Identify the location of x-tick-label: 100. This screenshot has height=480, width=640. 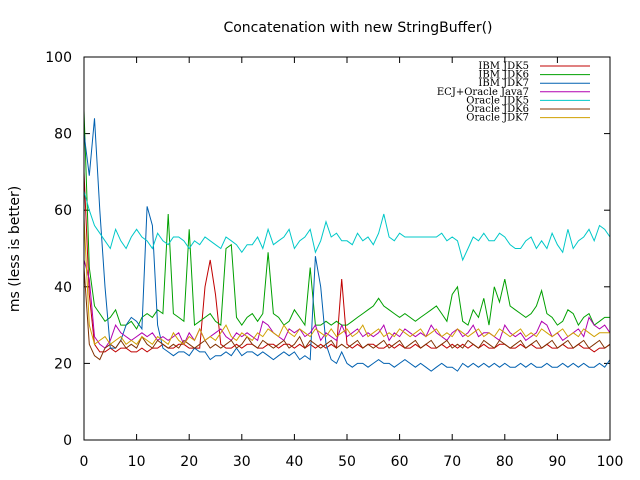
(610, 462).